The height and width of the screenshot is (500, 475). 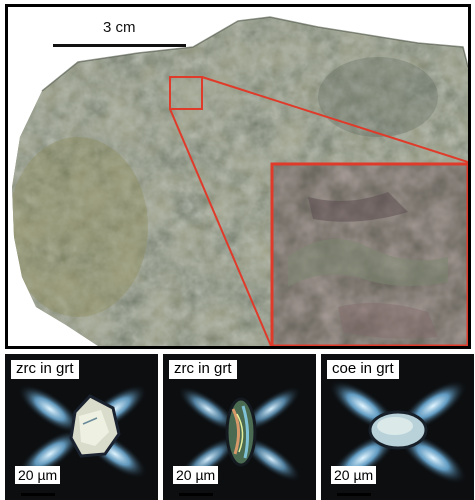 I want to click on micrograph-3: coe in grt 20 µm, so click(x=397, y=427).